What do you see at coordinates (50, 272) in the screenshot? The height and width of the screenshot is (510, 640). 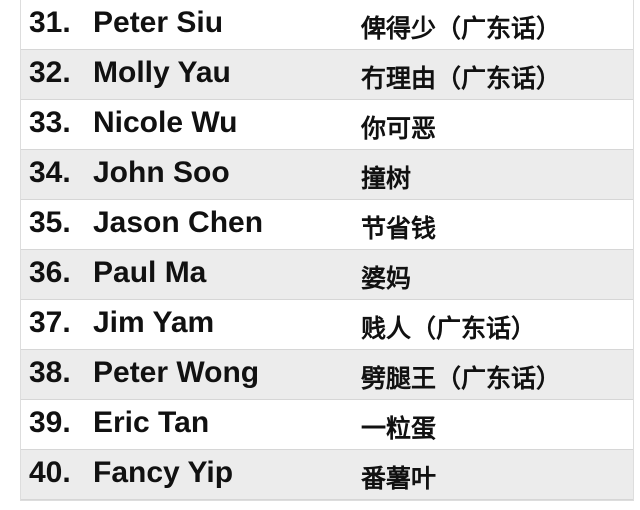 I see `row-number: 36.` at bounding box center [50, 272].